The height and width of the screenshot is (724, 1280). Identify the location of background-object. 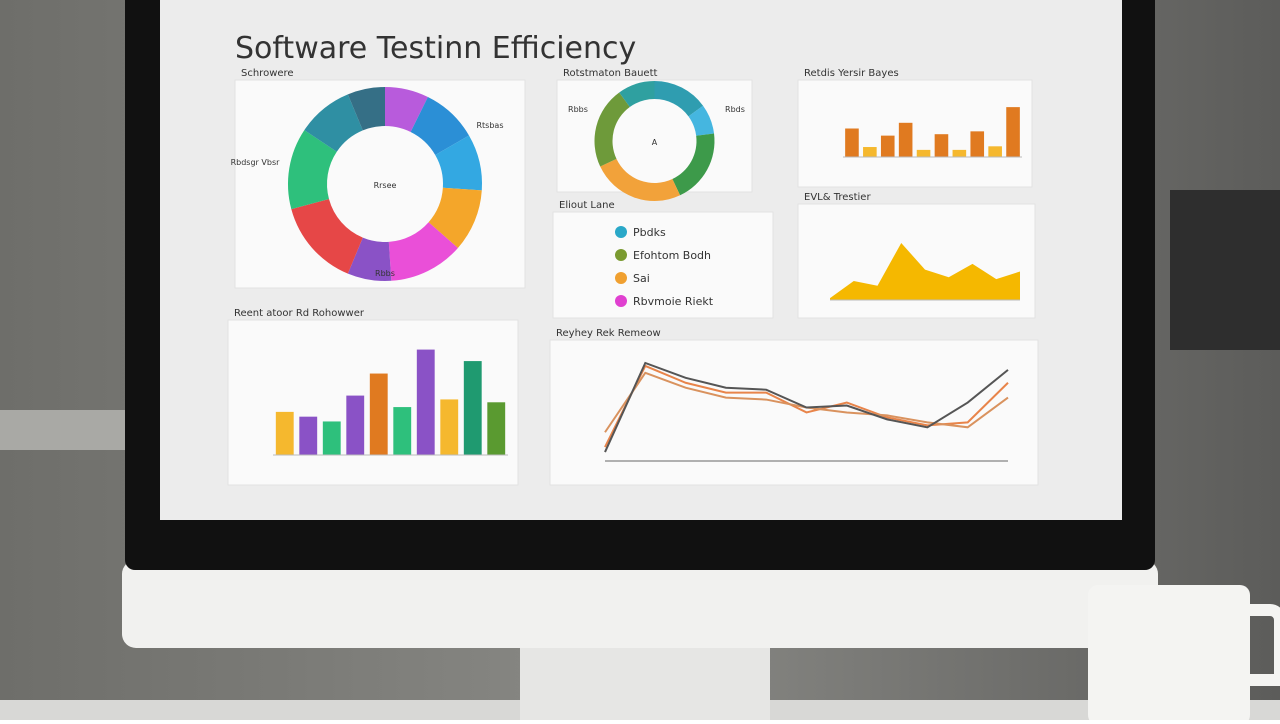
(1225, 270).